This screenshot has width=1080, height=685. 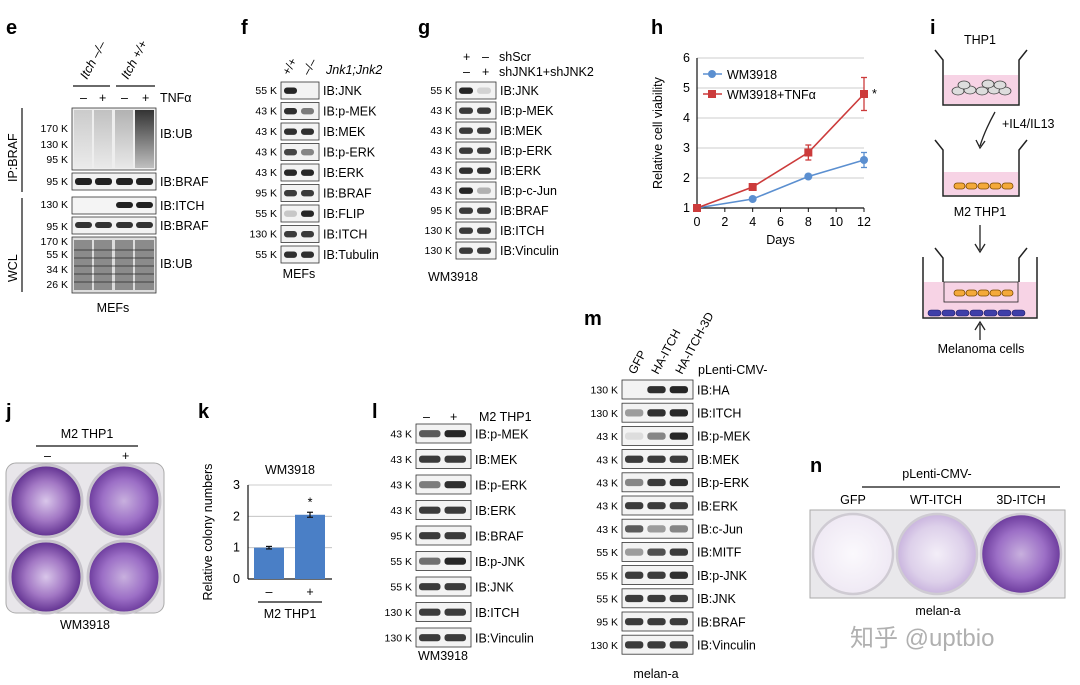 I want to click on lane-genotype: –/–, so click(x=309, y=67).